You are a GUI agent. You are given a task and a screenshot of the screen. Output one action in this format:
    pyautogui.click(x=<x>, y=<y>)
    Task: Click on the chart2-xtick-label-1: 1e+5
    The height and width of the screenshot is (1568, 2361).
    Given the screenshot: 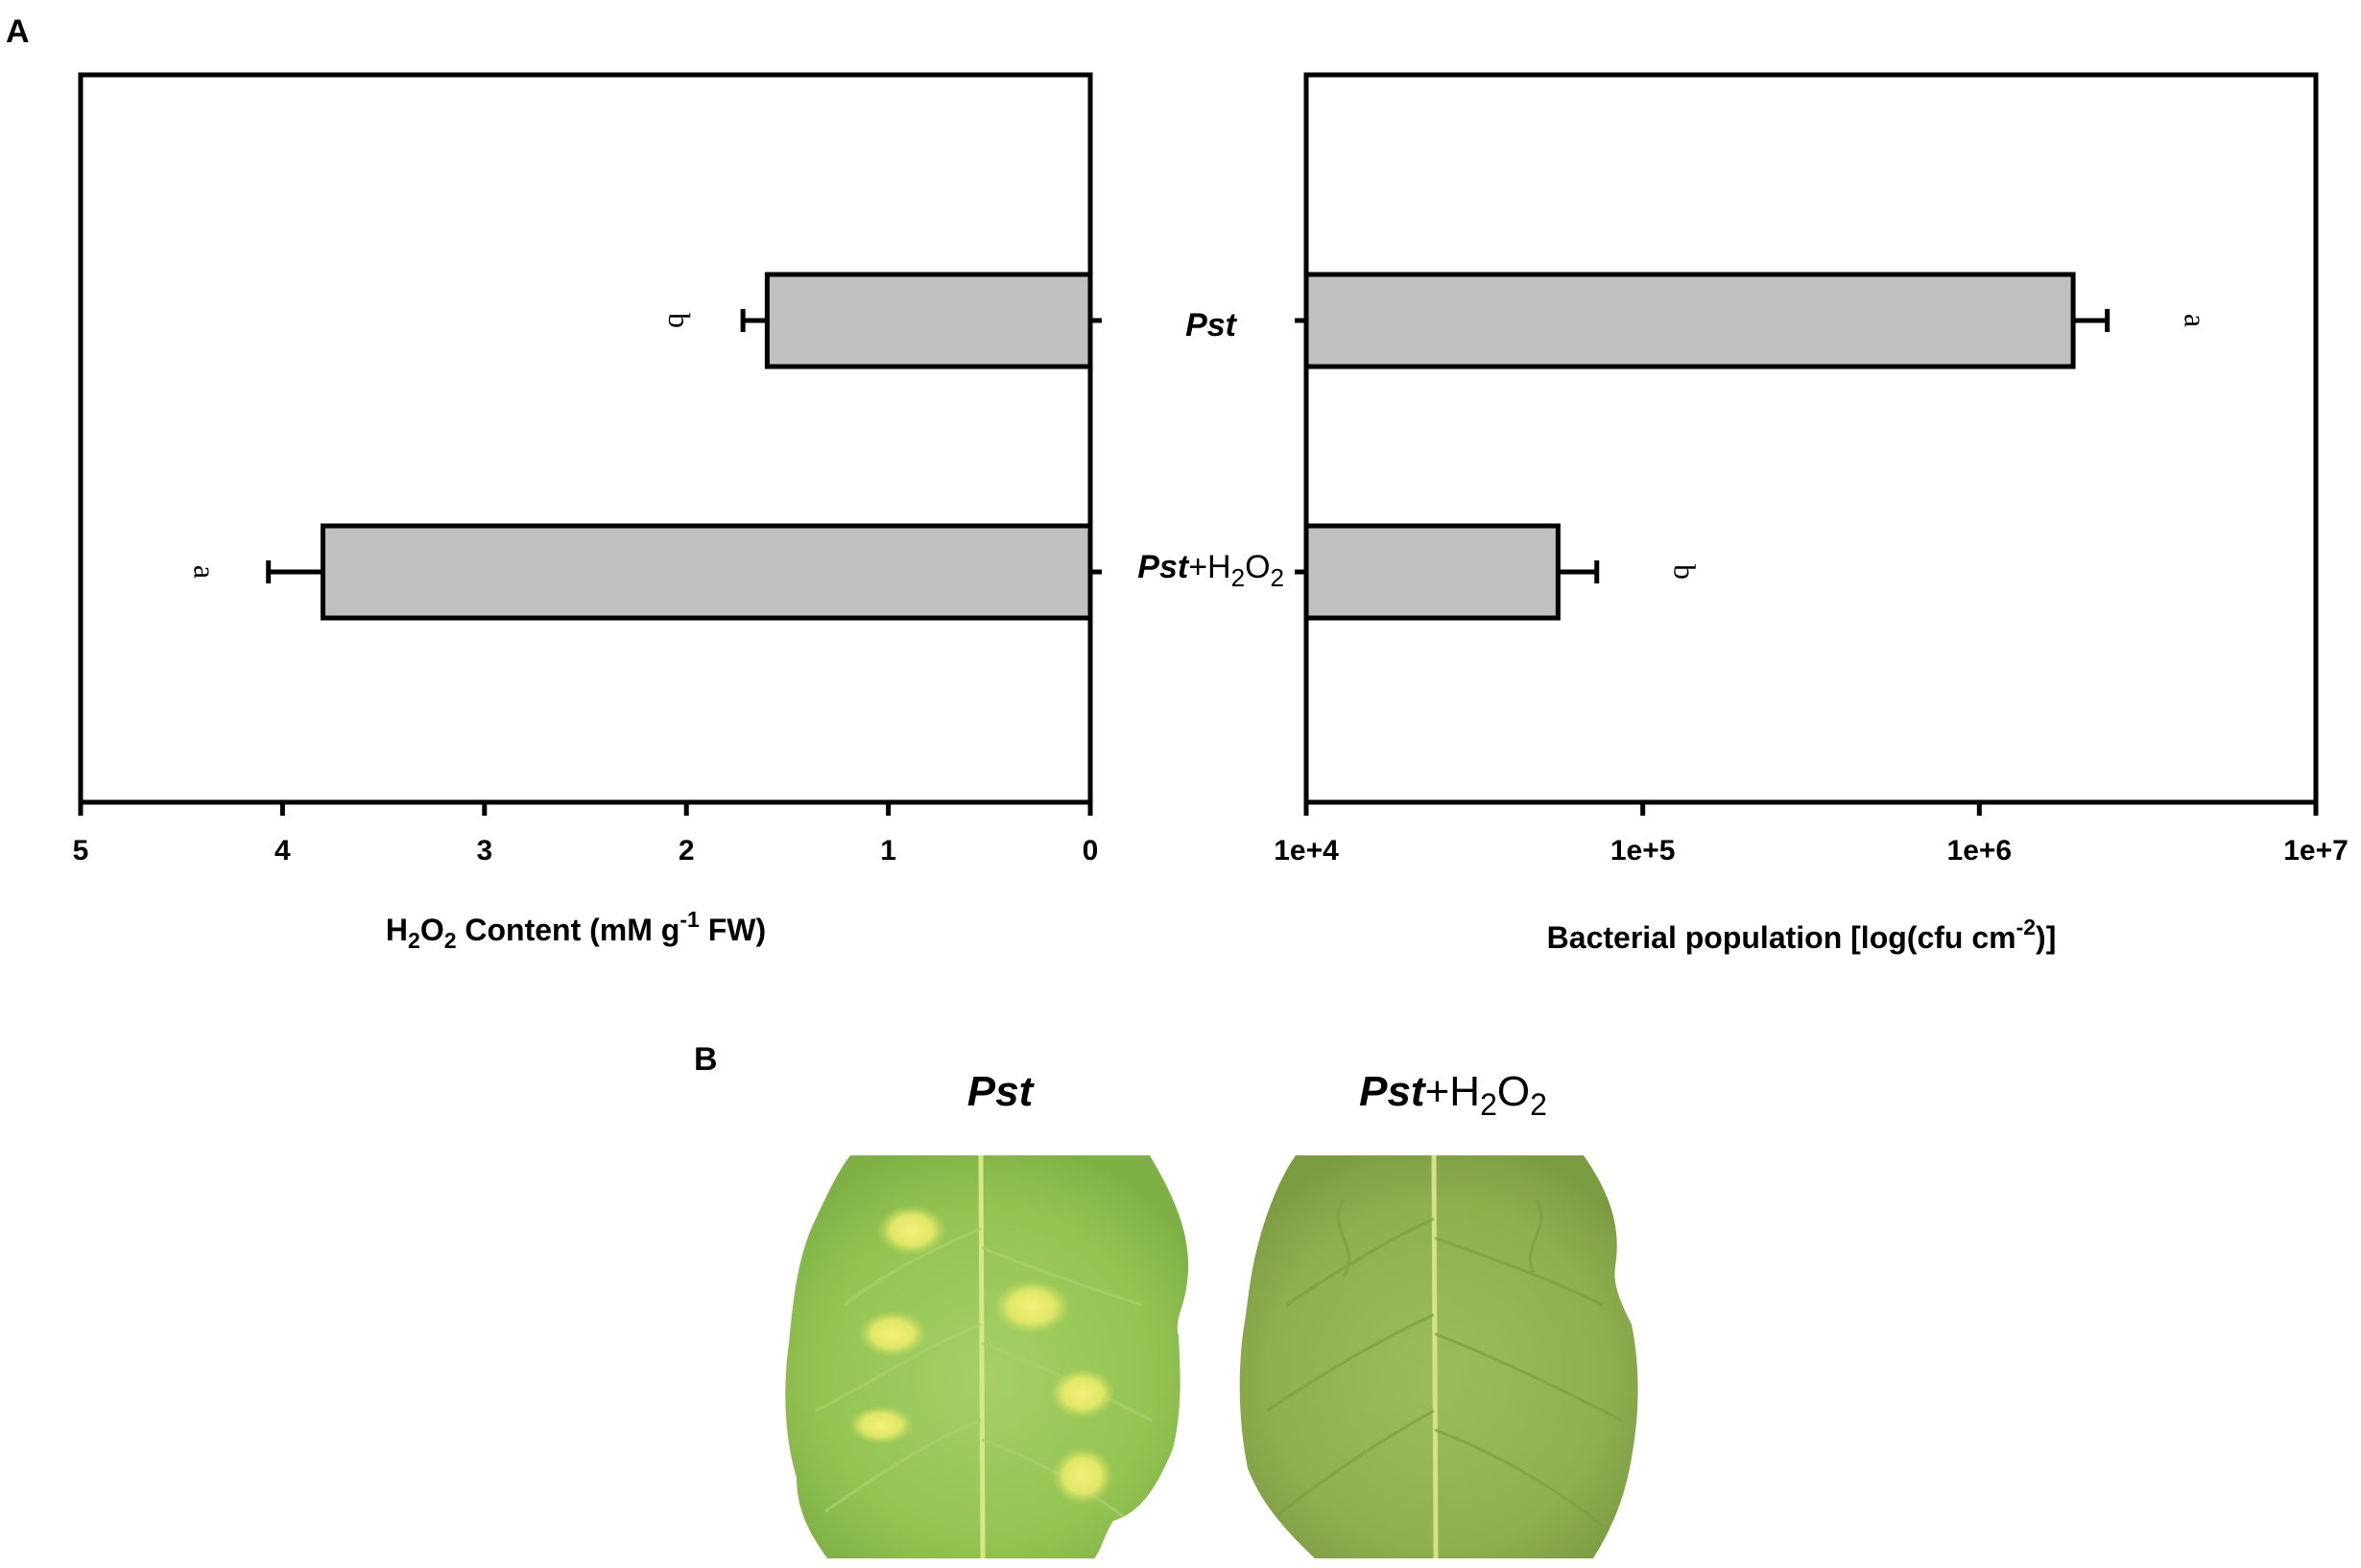 What is the action you would take?
    pyautogui.click(x=1643, y=851)
    